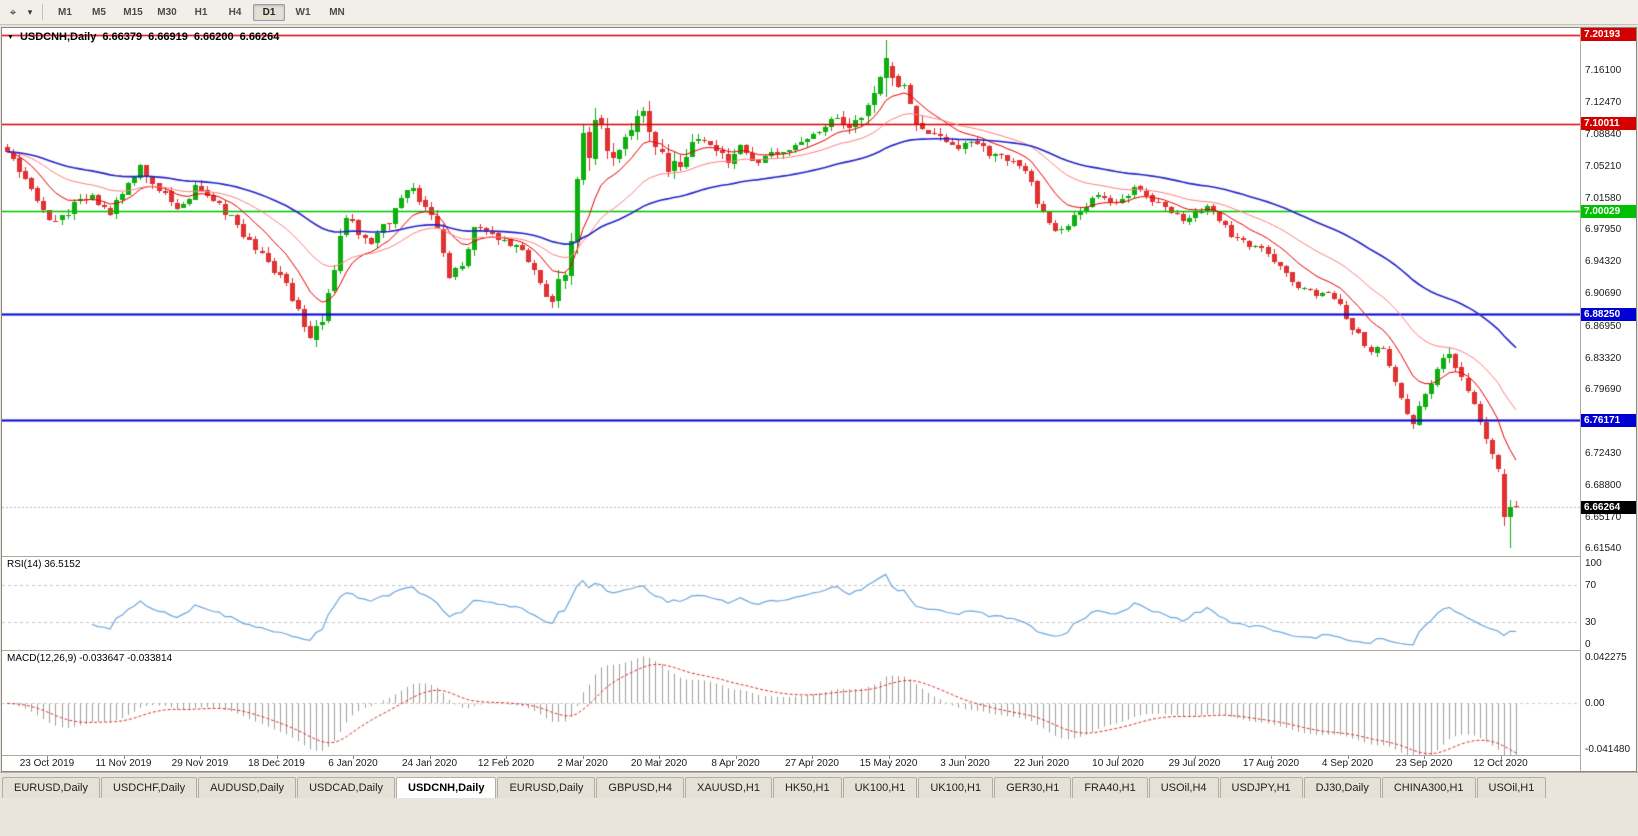 The width and height of the screenshot is (1638, 836). What do you see at coordinates (446, 787) in the screenshot?
I see `tab-usdcnh-daily: USDCNH,Daily` at bounding box center [446, 787].